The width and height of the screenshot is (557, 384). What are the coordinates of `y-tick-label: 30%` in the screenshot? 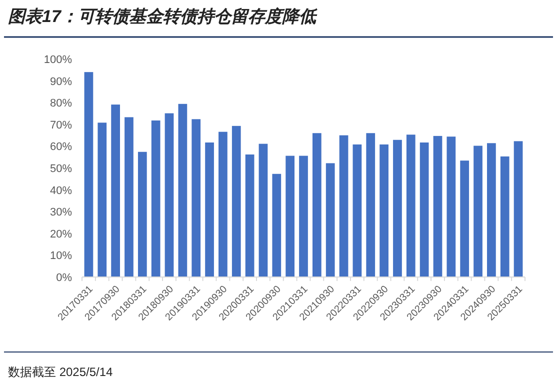 It's located at (61, 212).